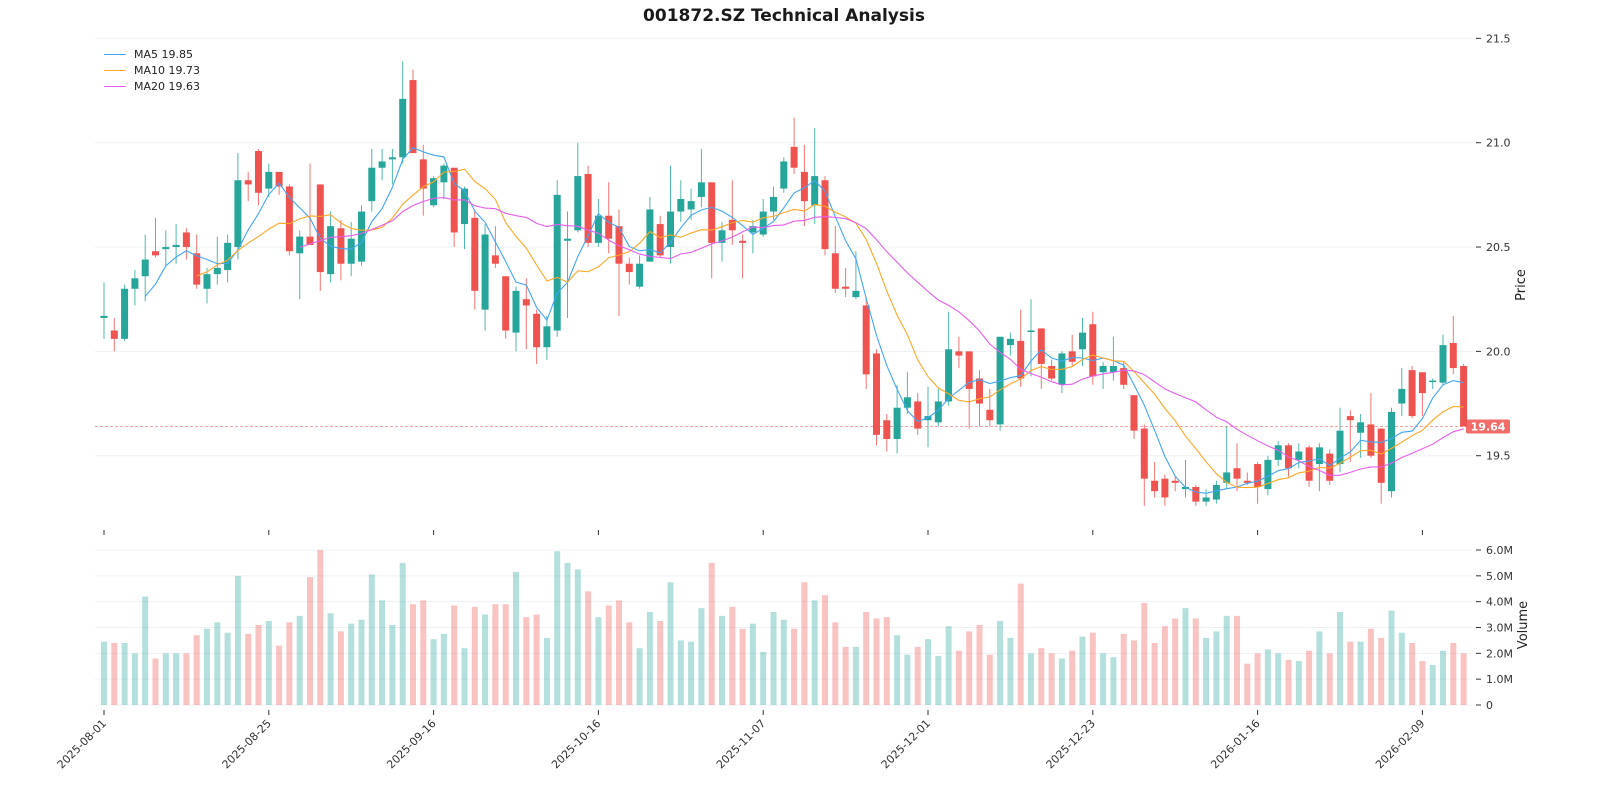  Describe the element at coordinates (82, 744) in the screenshot. I see `x-tick-label: 2025-08-01` at that location.